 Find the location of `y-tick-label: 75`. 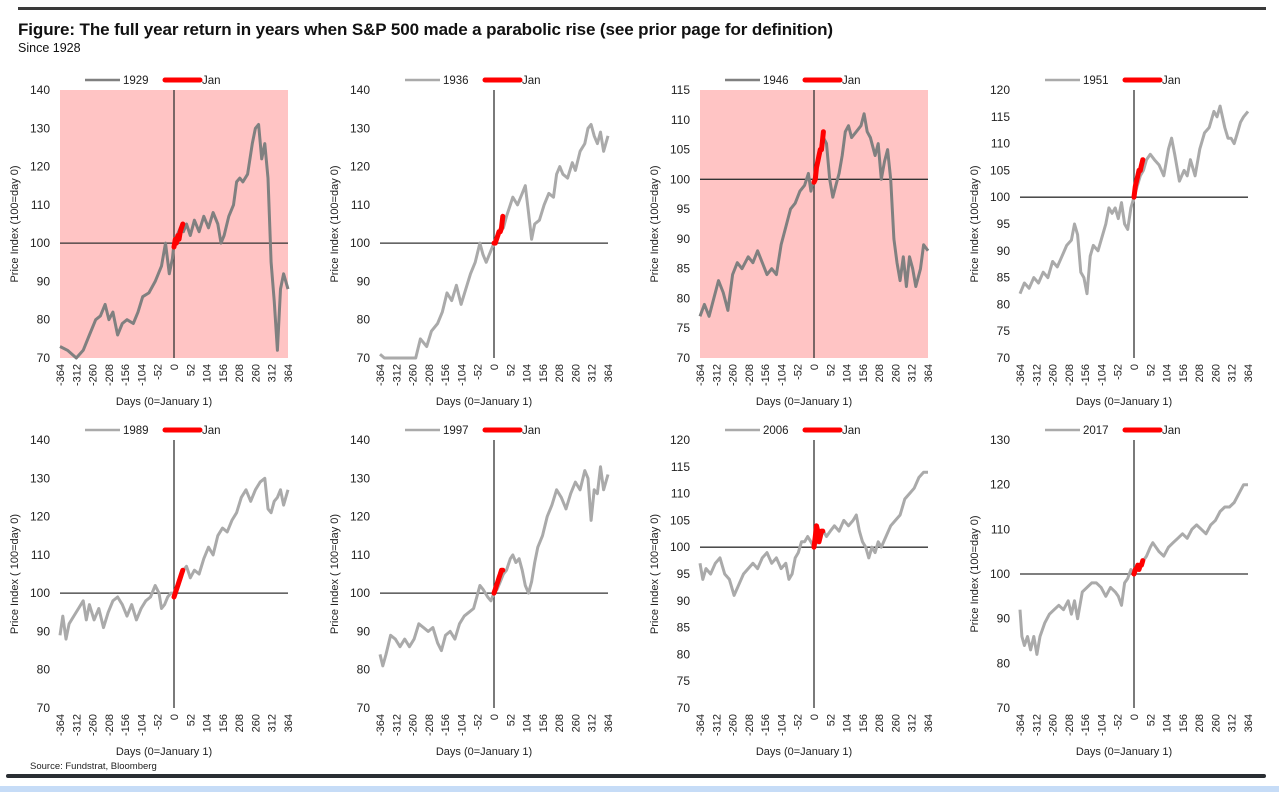

y-tick-label: 75 is located at coordinates (684, 681).